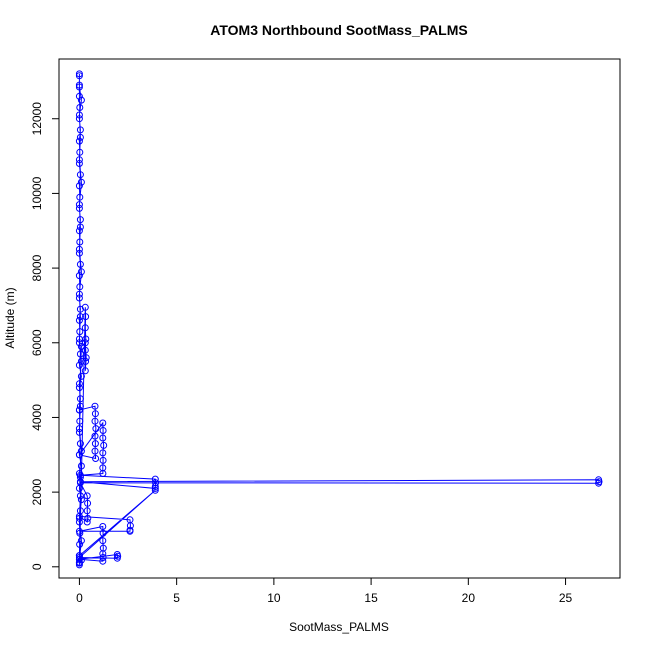  I want to click on y-tick-label: 8000, so click(37, 267).